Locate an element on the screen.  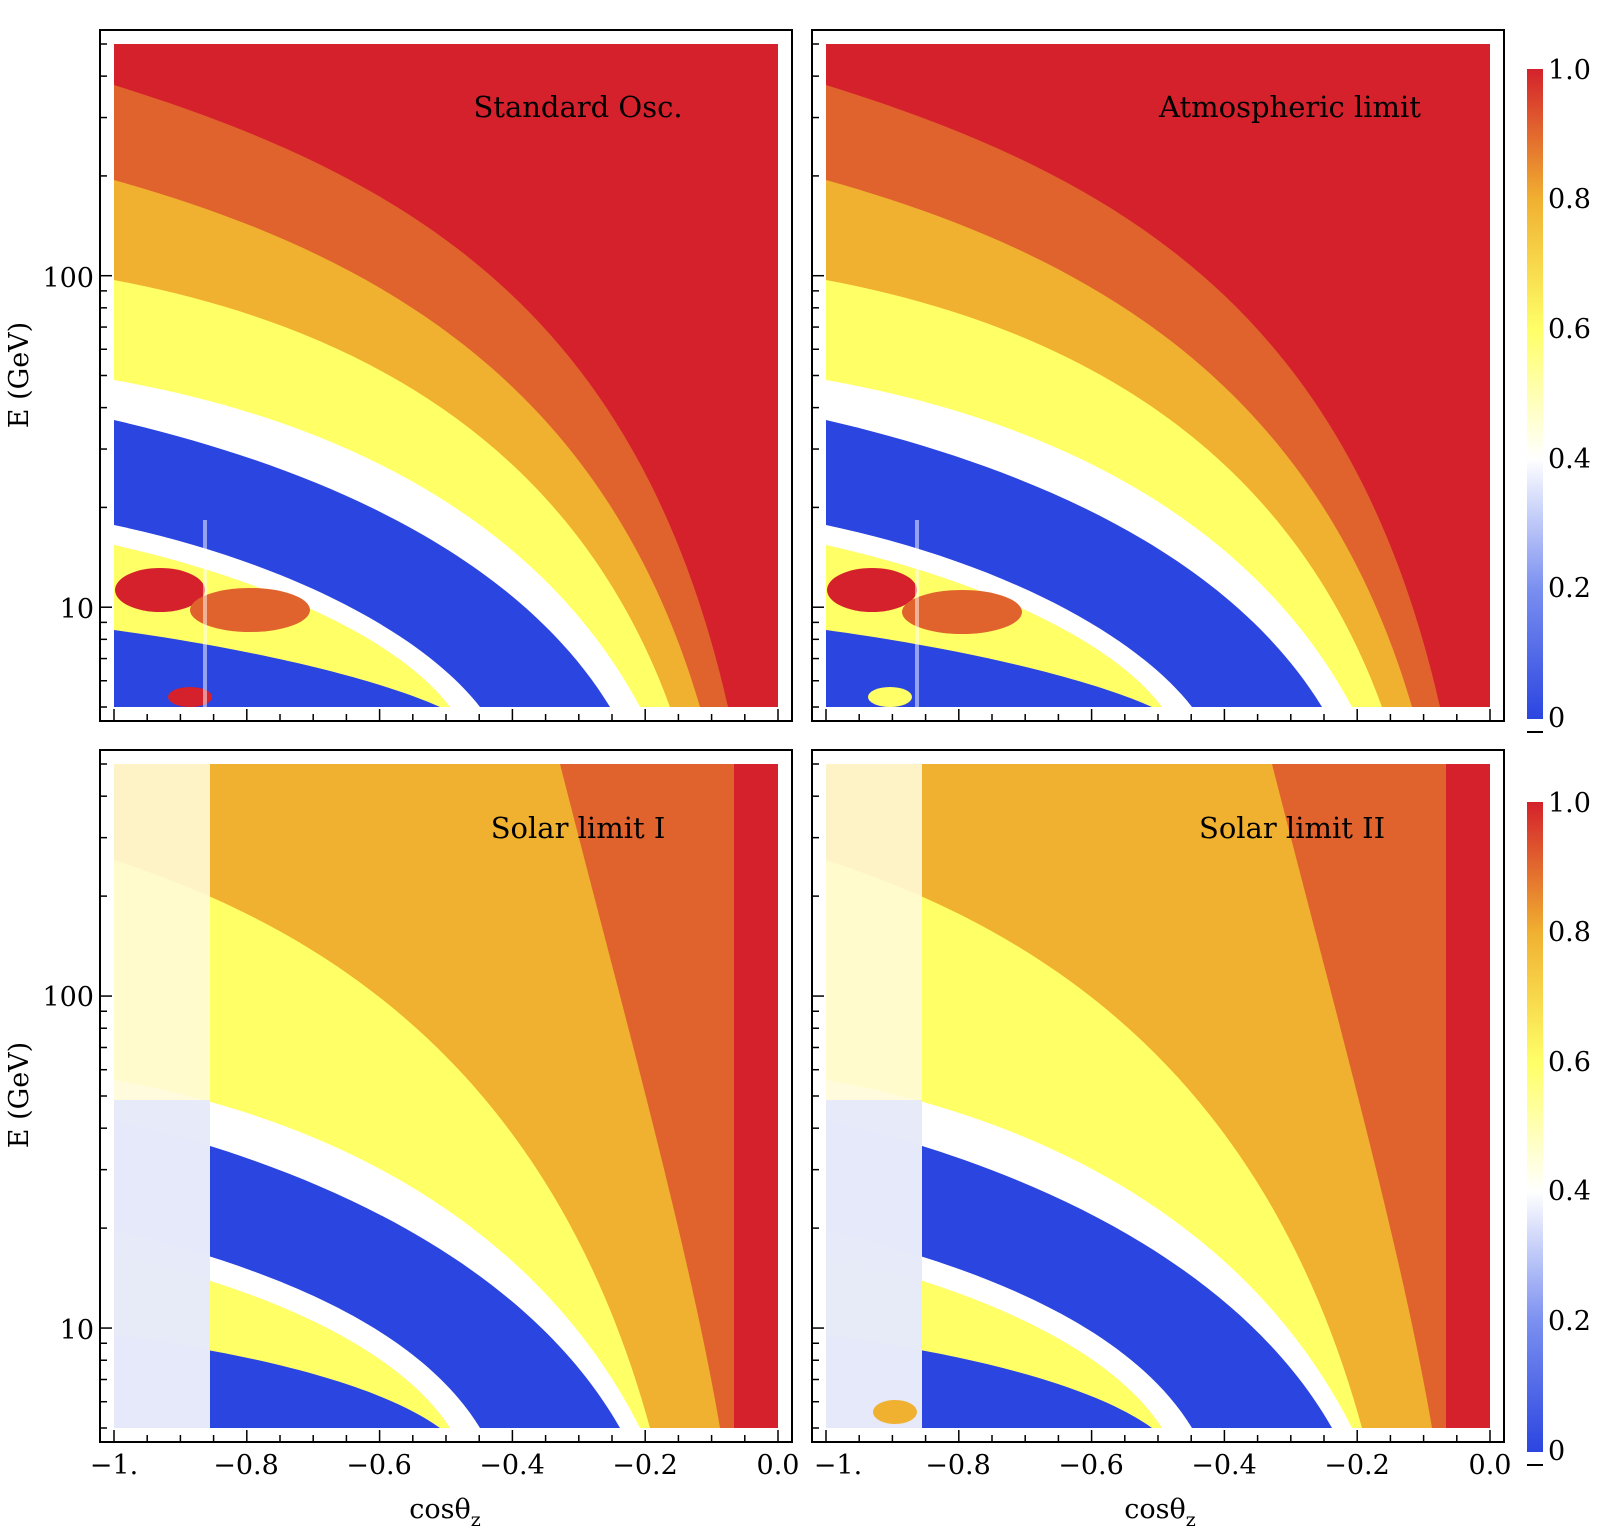
panel-title: Atmospheric limit is located at coordinates (1289, 107).